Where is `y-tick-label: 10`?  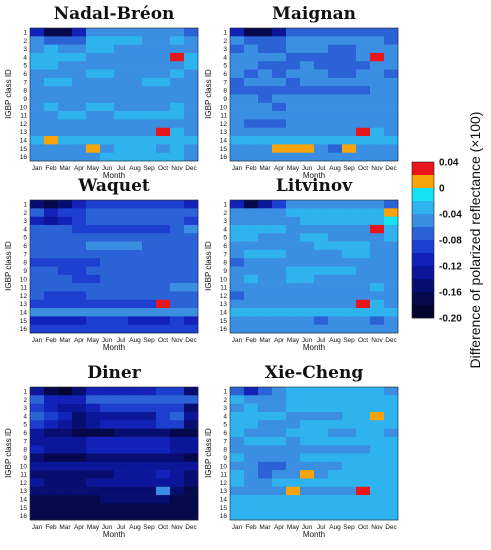 y-tick-label: 10 is located at coordinates (224, 107).